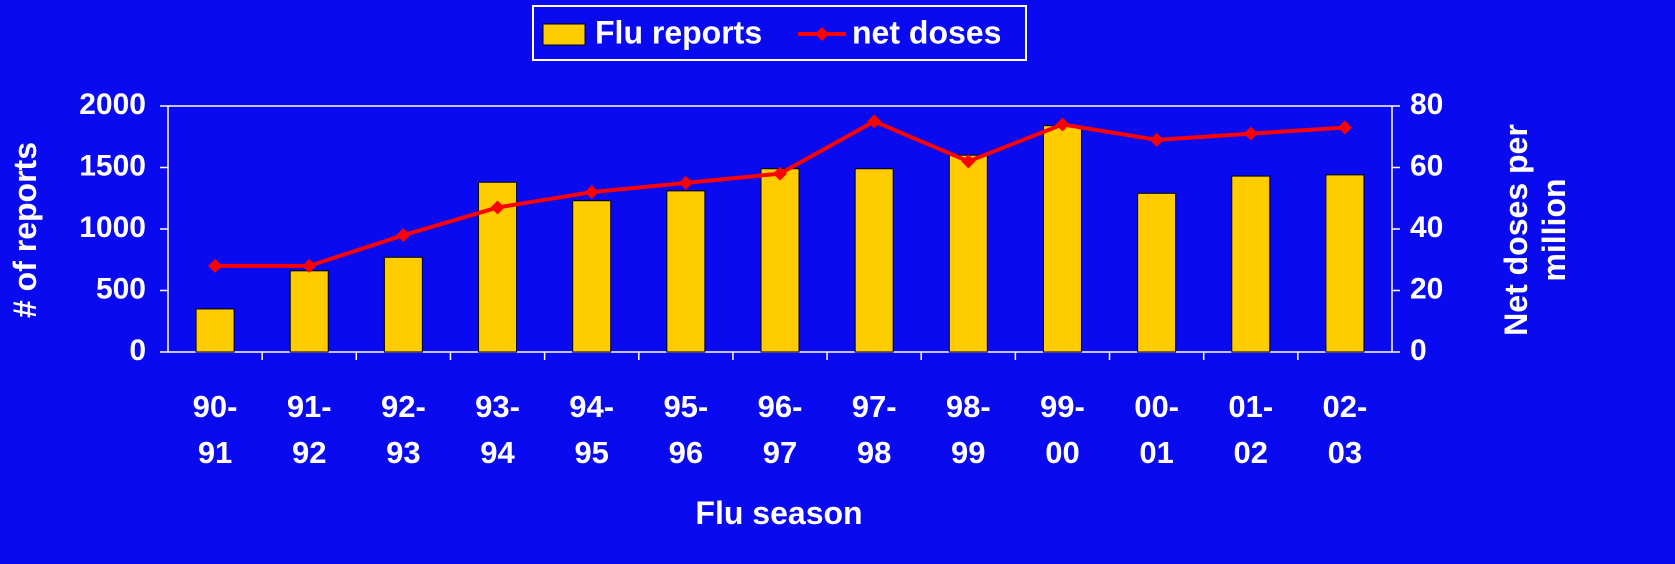 Image resolution: width=1675 pixels, height=564 pixels. What do you see at coordinates (137, 350) in the screenshot?
I see `y-tick-label: 0` at bounding box center [137, 350].